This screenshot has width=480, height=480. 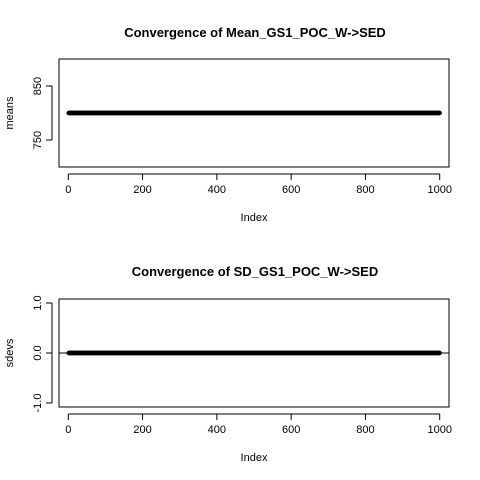 What do you see at coordinates (68, 190) in the screenshot?
I see `means-x-tick-label: 0` at bounding box center [68, 190].